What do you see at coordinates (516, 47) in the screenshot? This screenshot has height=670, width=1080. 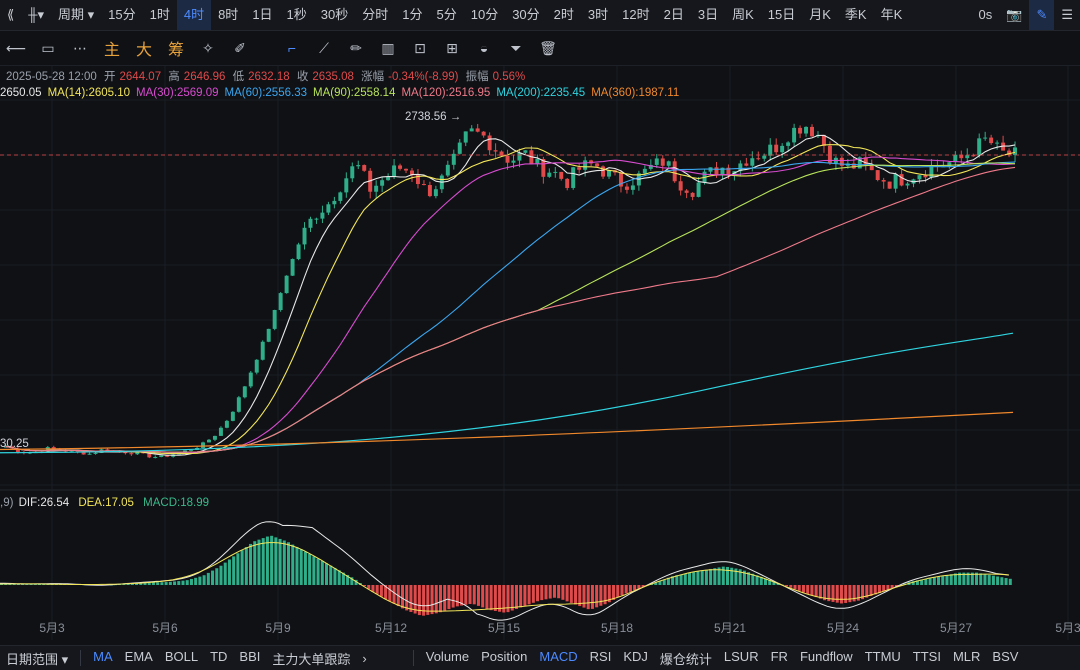 I see `funnel-icon: ⏷` at bounding box center [516, 47].